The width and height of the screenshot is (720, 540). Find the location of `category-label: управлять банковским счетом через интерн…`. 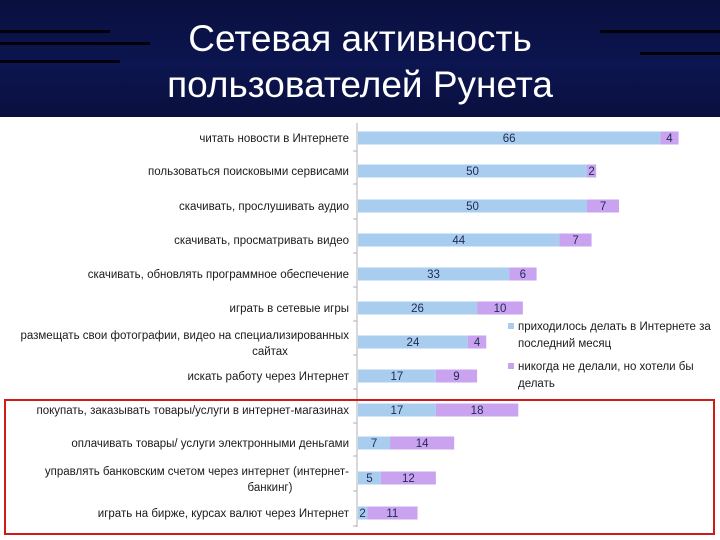

category-label: управлять банковским счетом через интерн… is located at coordinates (197, 480).